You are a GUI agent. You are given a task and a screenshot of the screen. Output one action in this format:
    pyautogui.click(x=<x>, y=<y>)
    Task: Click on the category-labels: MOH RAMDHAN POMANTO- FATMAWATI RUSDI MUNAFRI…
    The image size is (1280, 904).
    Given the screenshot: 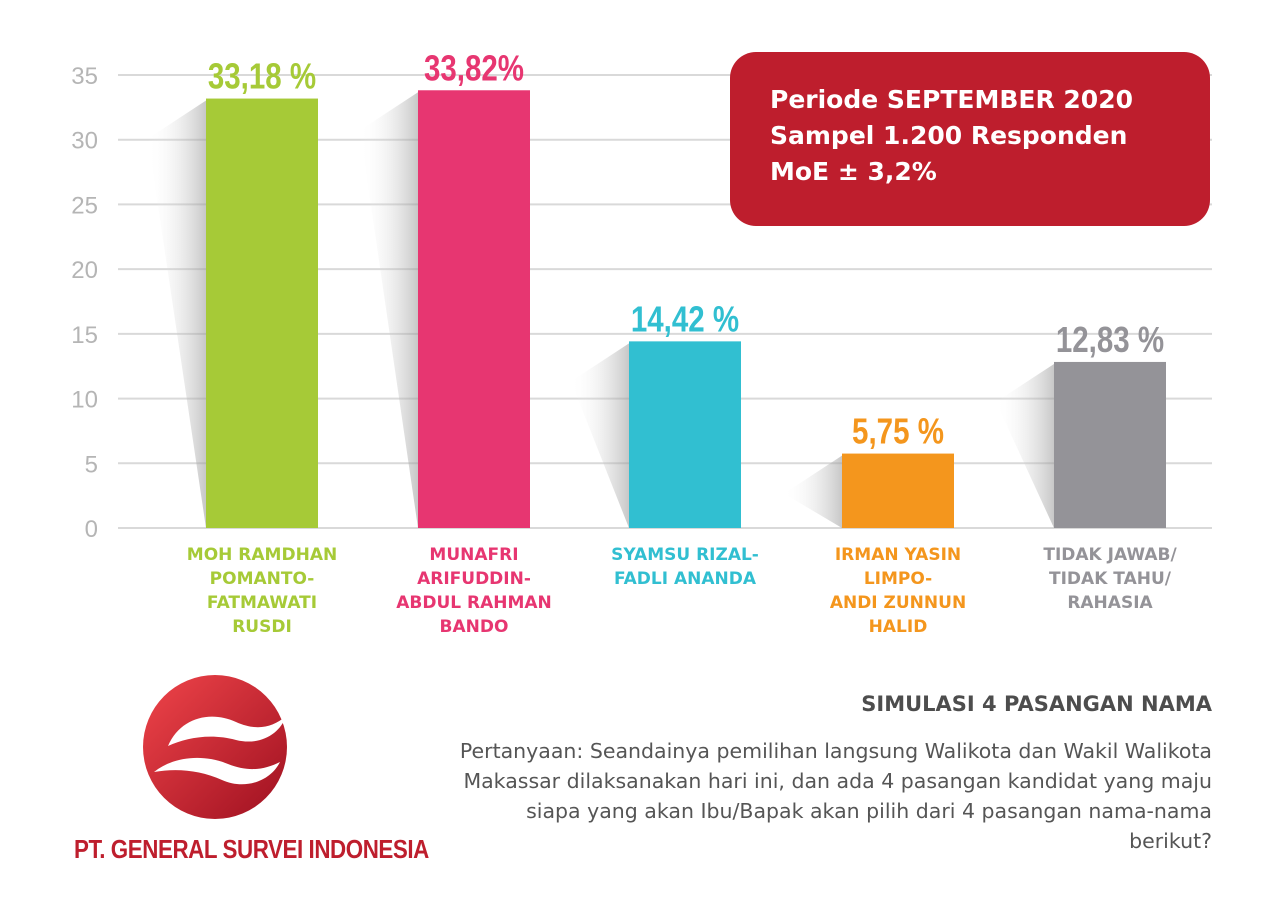 What is the action you would take?
    pyautogui.click(x=682, y=591)
    